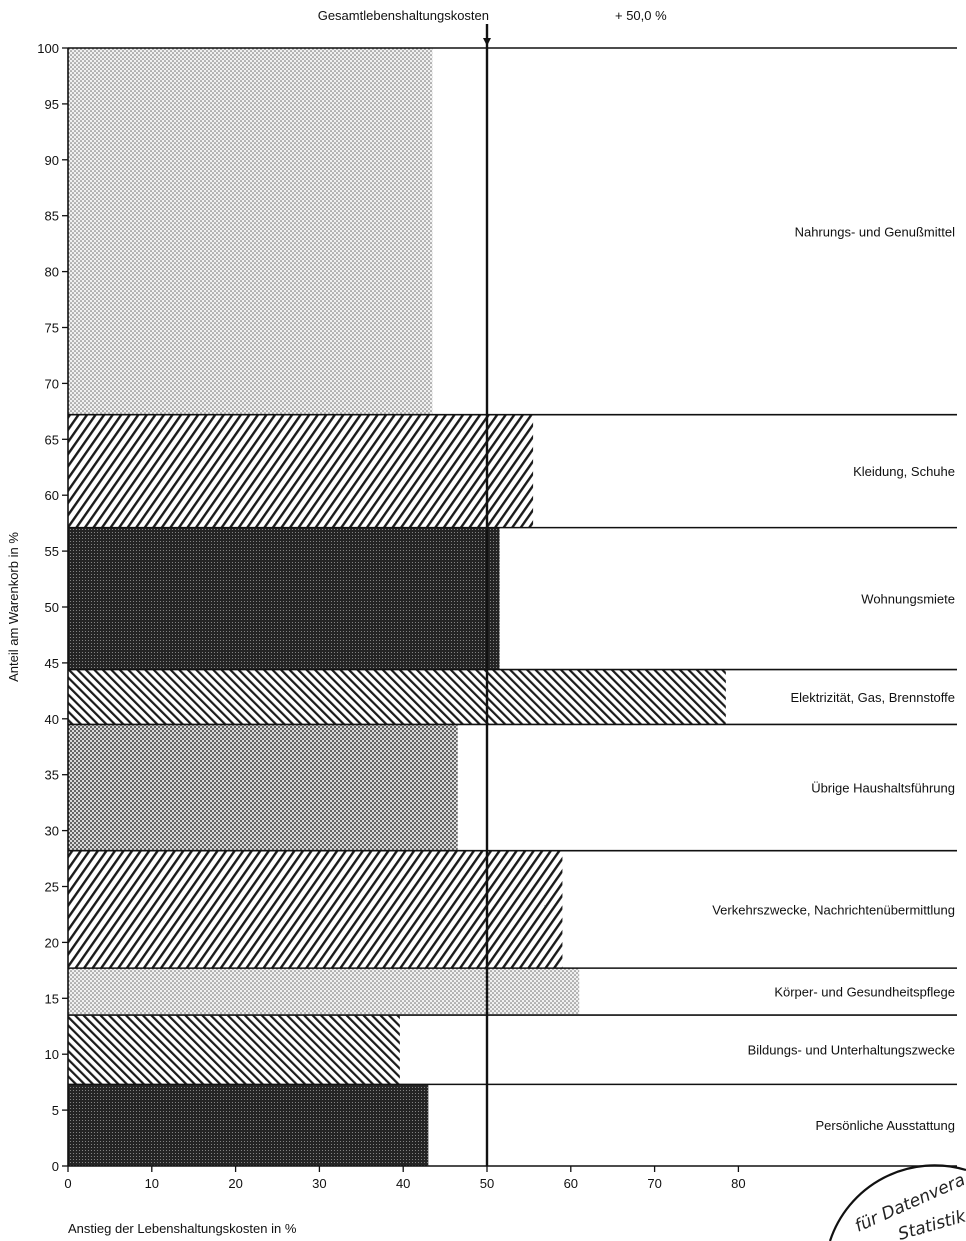 This screenshot has width=966, height=1241. Describe the element at coordinates (52, 104) in the screenshot. I see `y-tick-label-19: 95` at that location.